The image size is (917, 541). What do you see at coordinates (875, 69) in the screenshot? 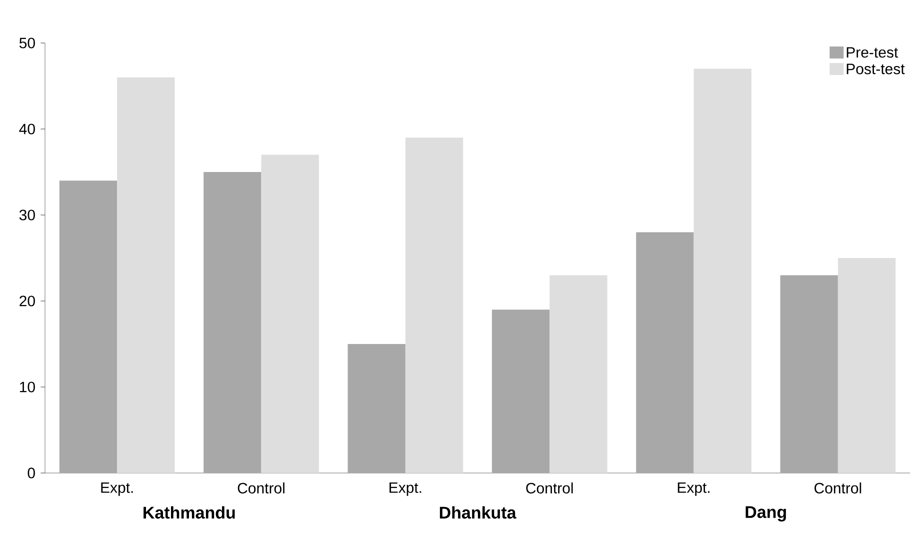
I see `legend-label: Post-test` at bounding box center [875, 69].